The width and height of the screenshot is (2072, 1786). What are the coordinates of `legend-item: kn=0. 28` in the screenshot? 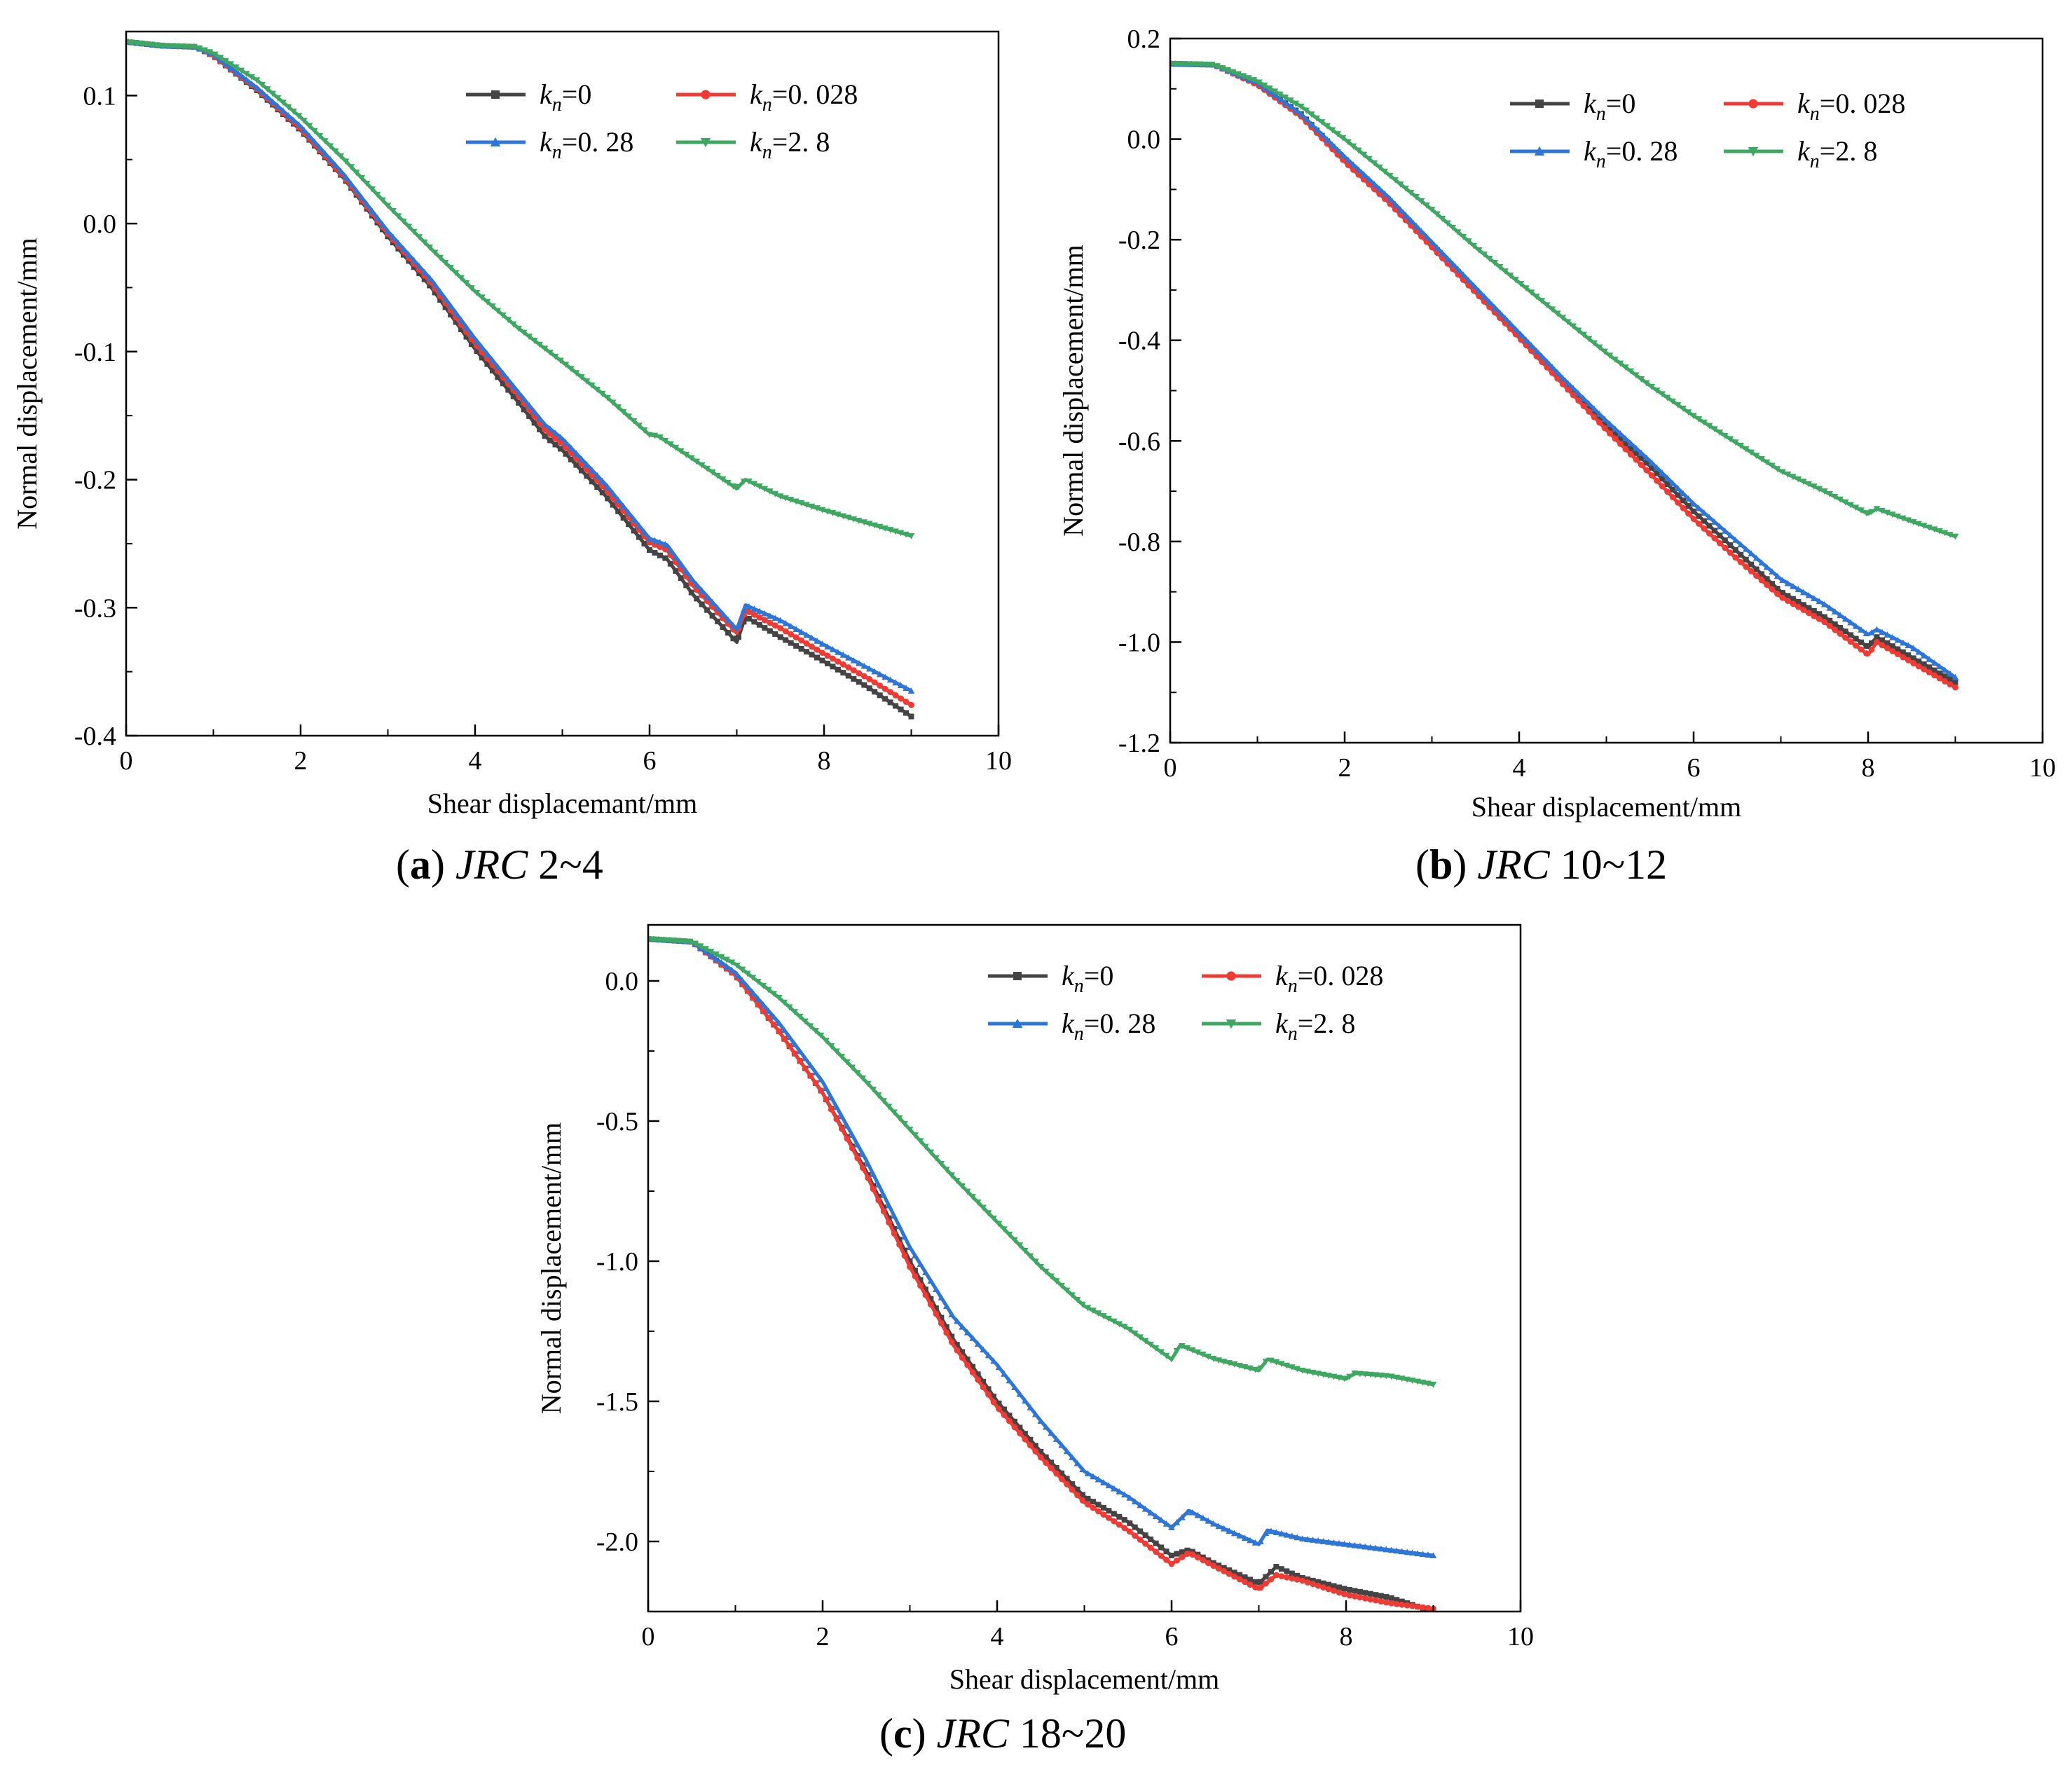 It's located at (1071, 1026).